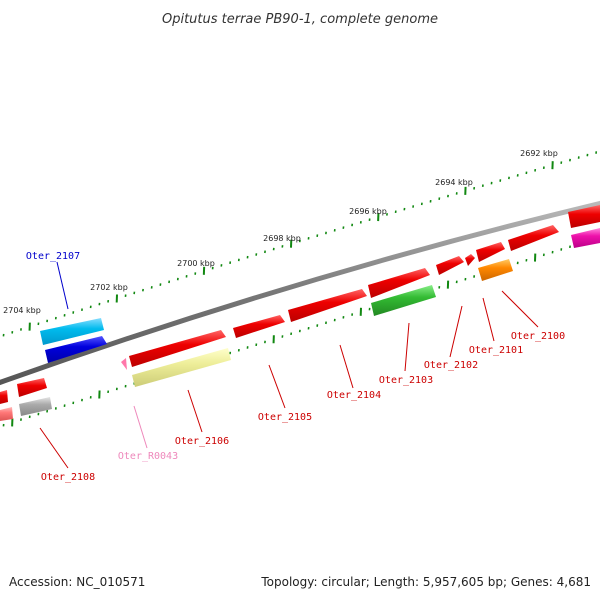 This screenshot has height=600, width=600. I want to click on tick-label: 2692 kbp, so click(539, 153).